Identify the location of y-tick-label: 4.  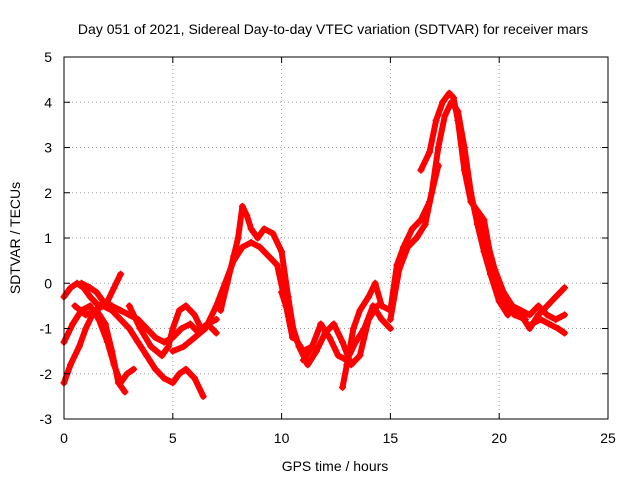
(48, 102).